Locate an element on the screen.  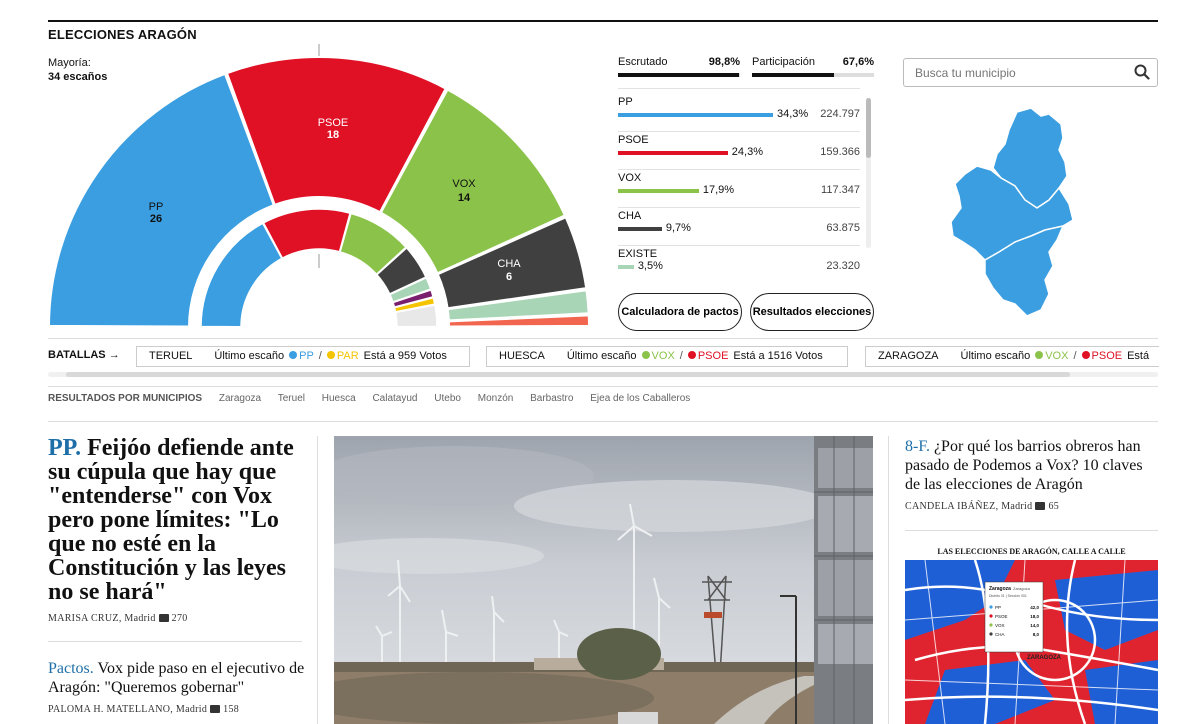
escrutado-bar is located at coordinates (678, 75).